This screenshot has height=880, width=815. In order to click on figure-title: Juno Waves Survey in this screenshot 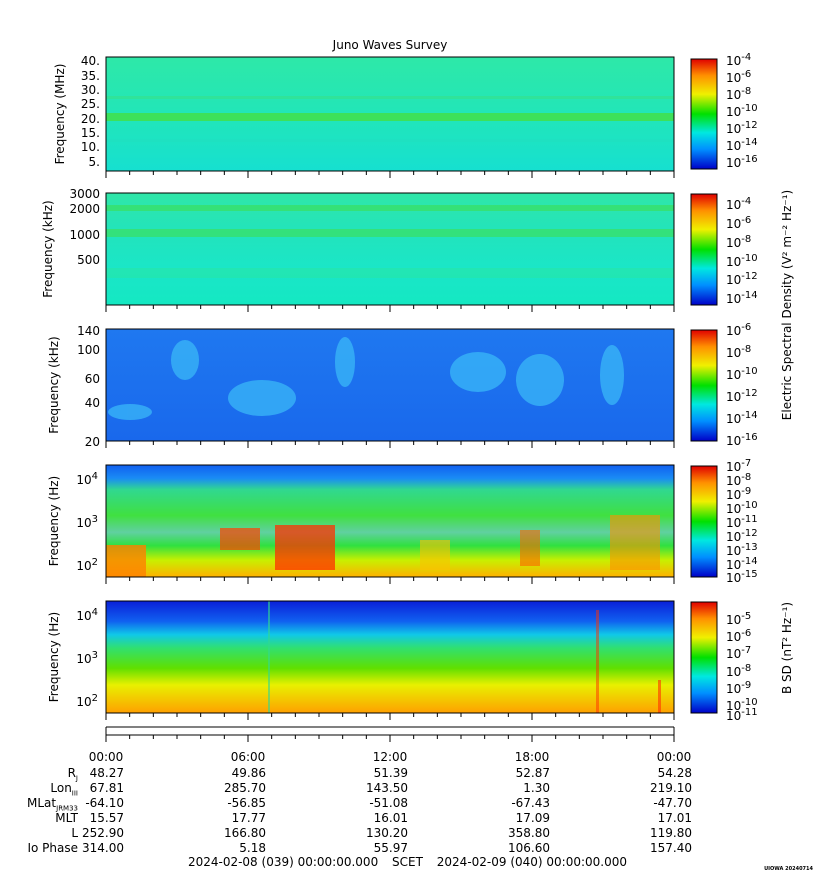, I will do `click(390, 45)`.